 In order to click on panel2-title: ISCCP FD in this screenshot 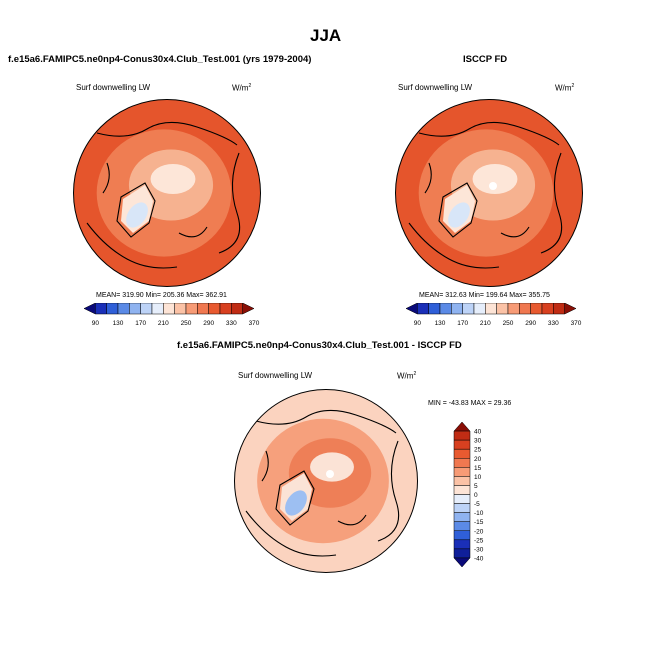, I will do `click(485, 59)`.